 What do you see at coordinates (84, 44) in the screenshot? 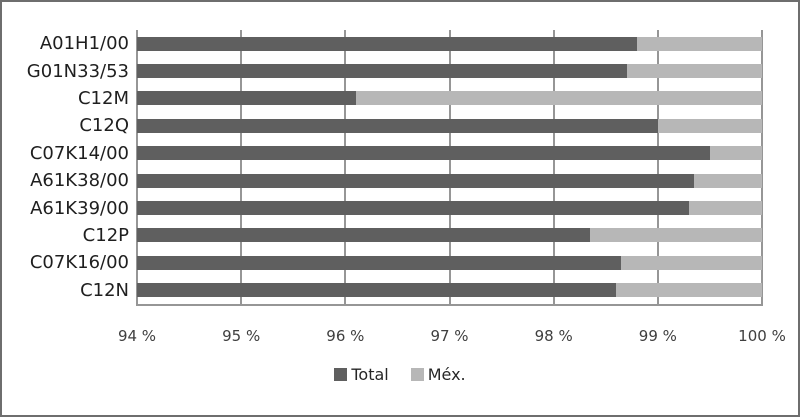
I see `category-label: A01H1/00` at bounding box center [84, 44].